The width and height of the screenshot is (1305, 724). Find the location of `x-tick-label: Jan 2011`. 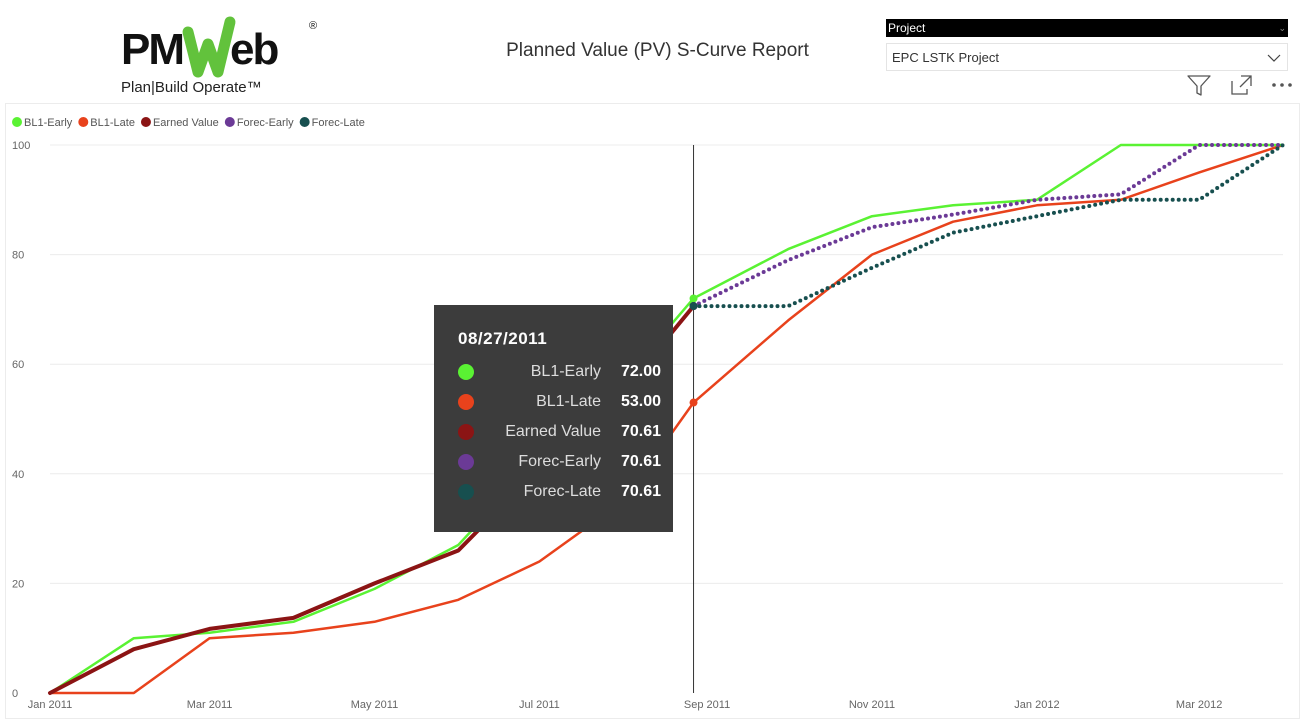

x-tick-label: Jan 2011 is located at coordinates (50, 705).